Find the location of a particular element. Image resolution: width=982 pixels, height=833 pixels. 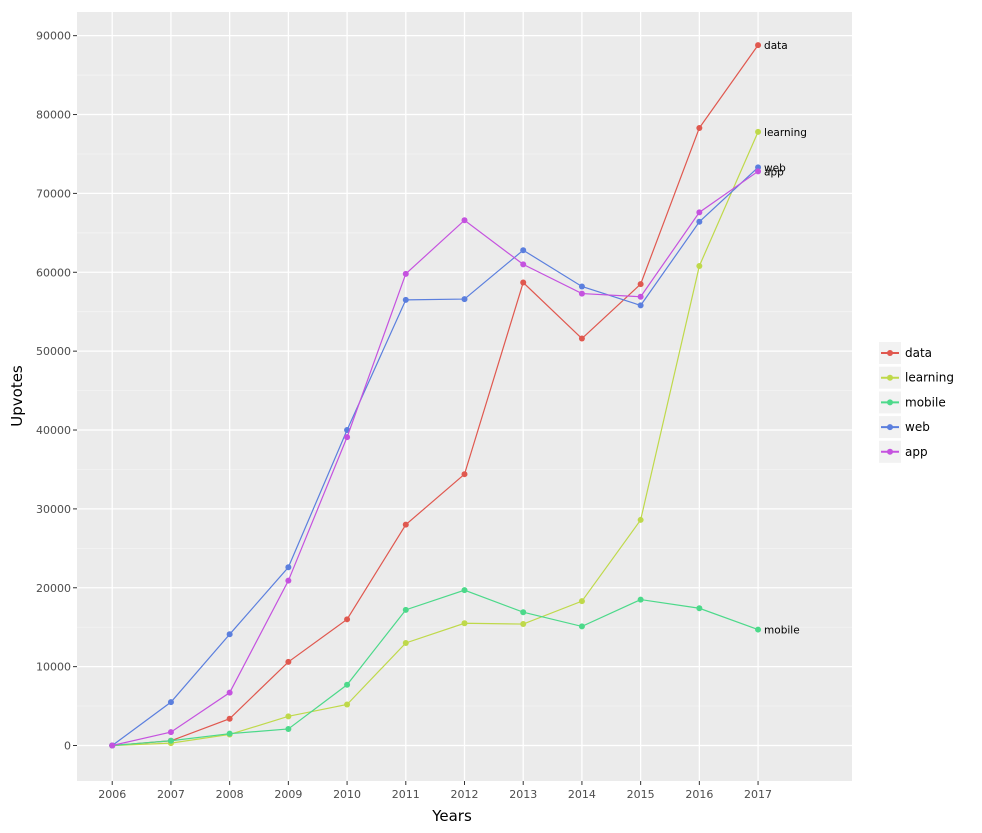

legend-label-app: app is located at coordinates (916, 452).